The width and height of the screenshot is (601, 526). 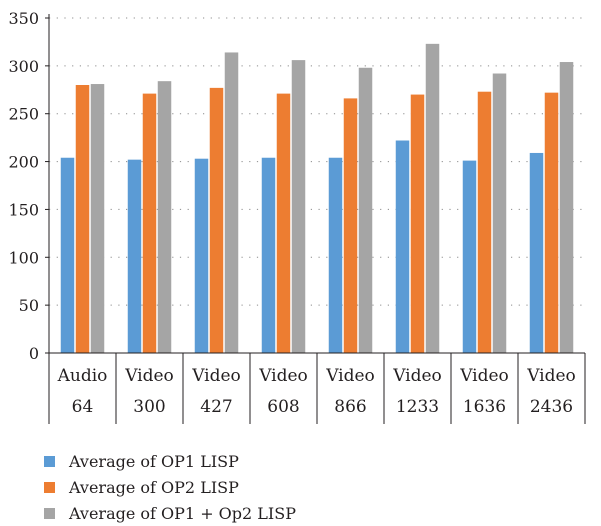 What do you see at coordinates (154, 461) in the screenshot?
I see `legend-label-op1: Average of OP1 LISP` at bounding box center [154, 461].